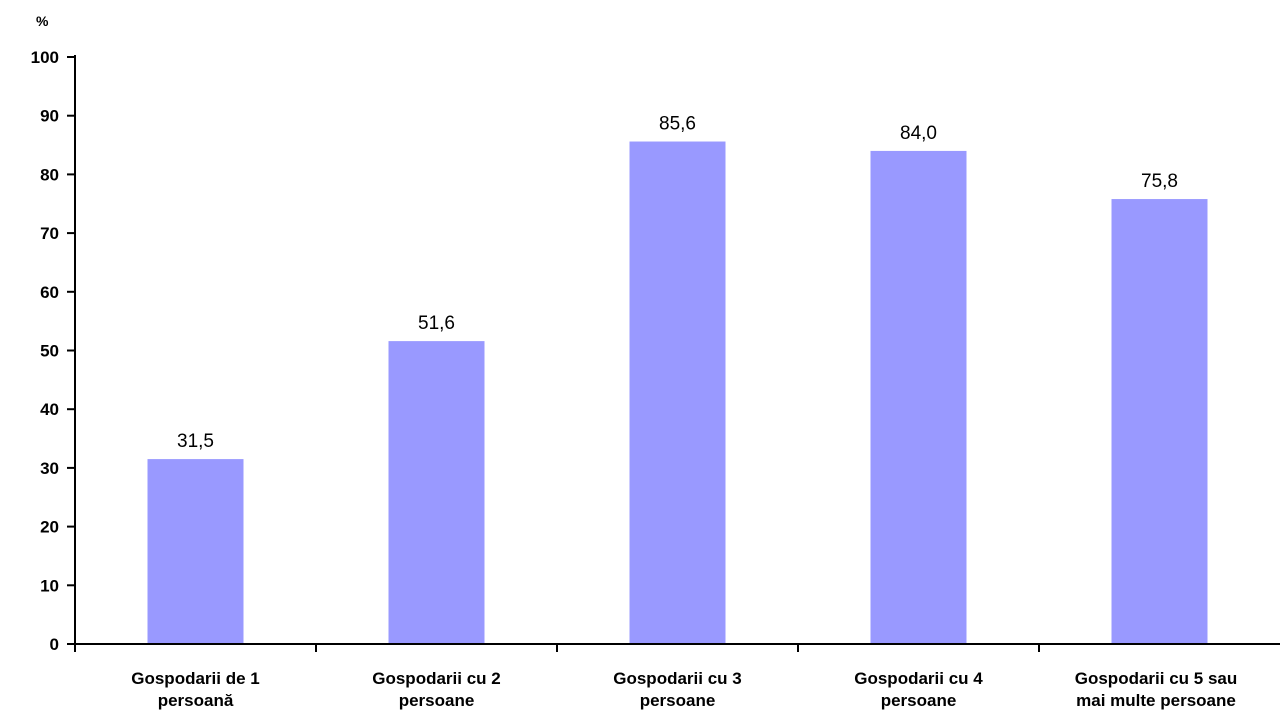  Describe the element at coordinates (918, 133) in the screenshot. I see `bar-value-label: 84,0` at that location.